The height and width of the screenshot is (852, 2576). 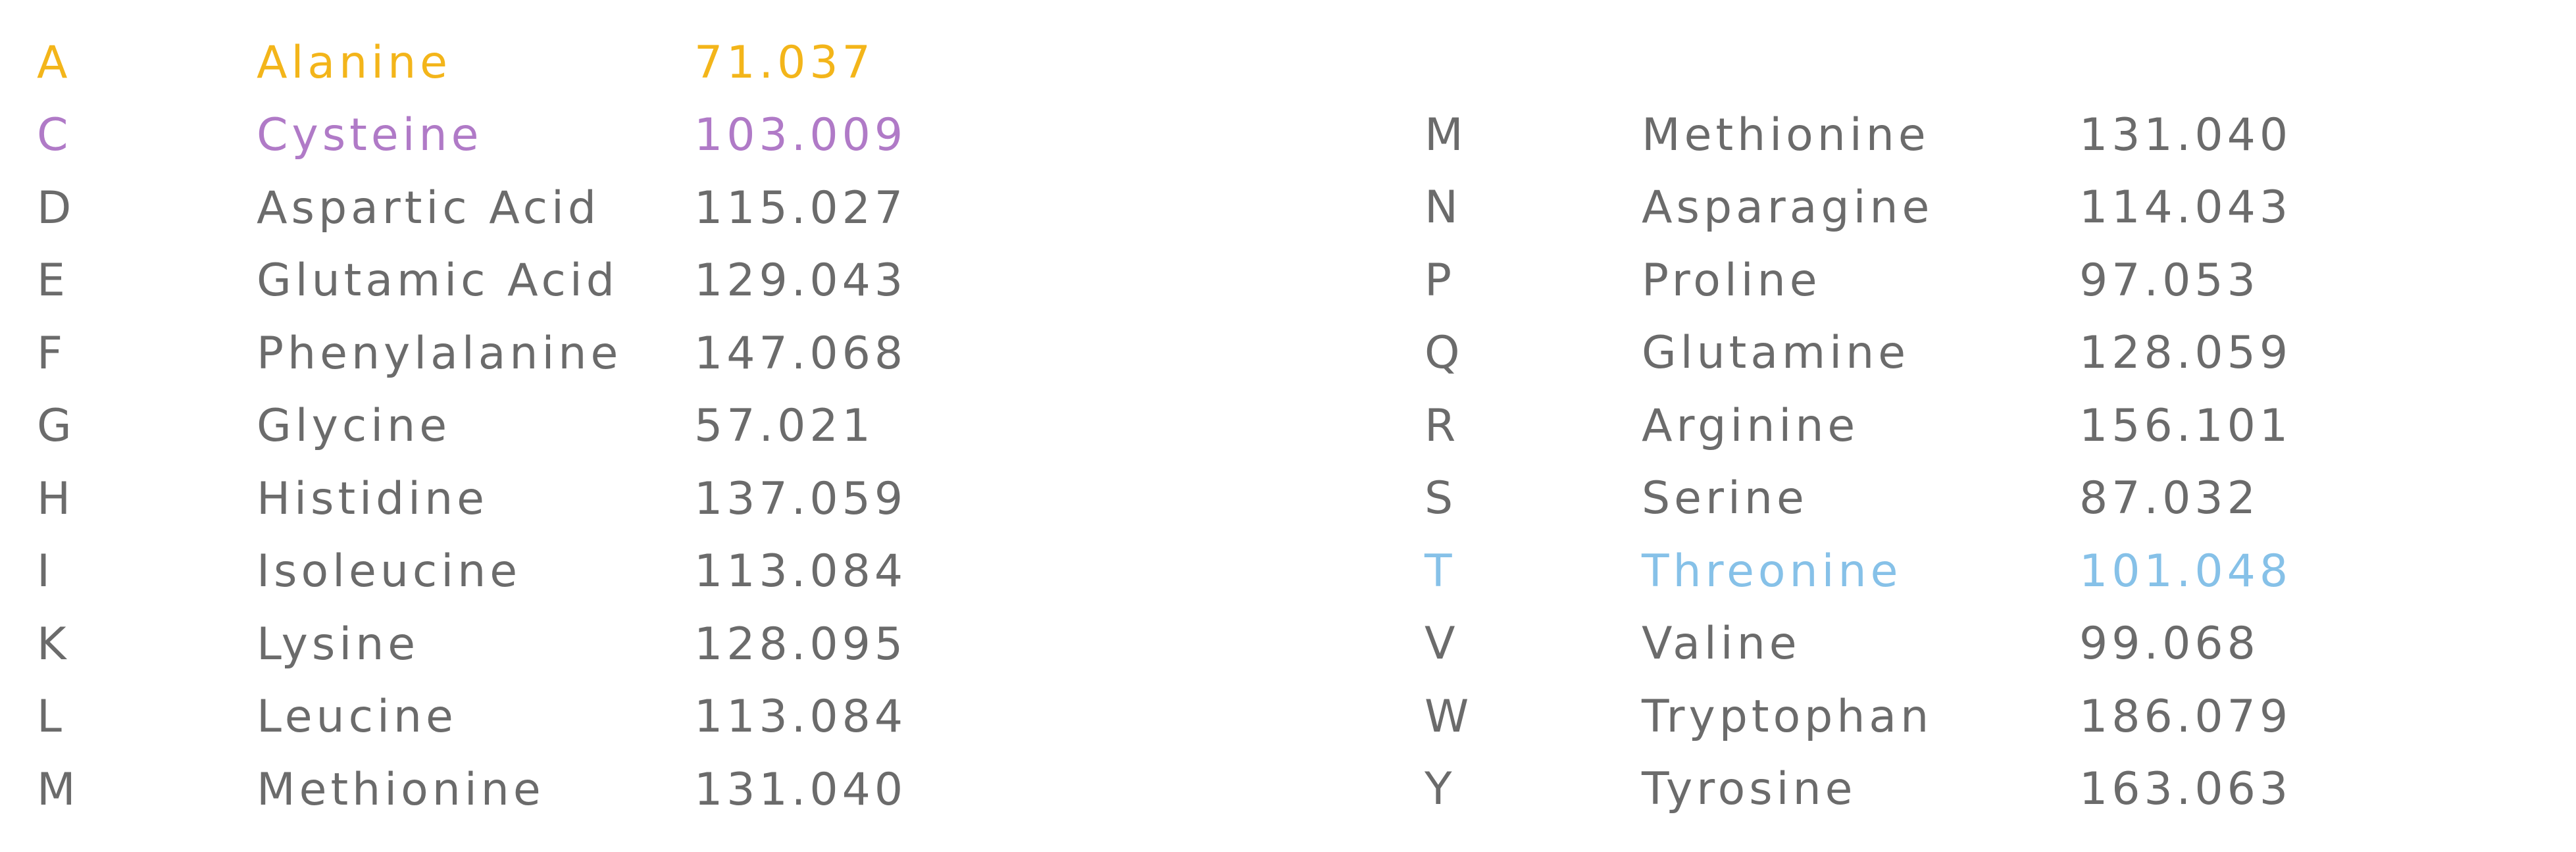 What do you see at coordinates (1883, 644) in the screenshot?
I see `table-row: V Valine 99.068` at bounding box center [1883, 644].